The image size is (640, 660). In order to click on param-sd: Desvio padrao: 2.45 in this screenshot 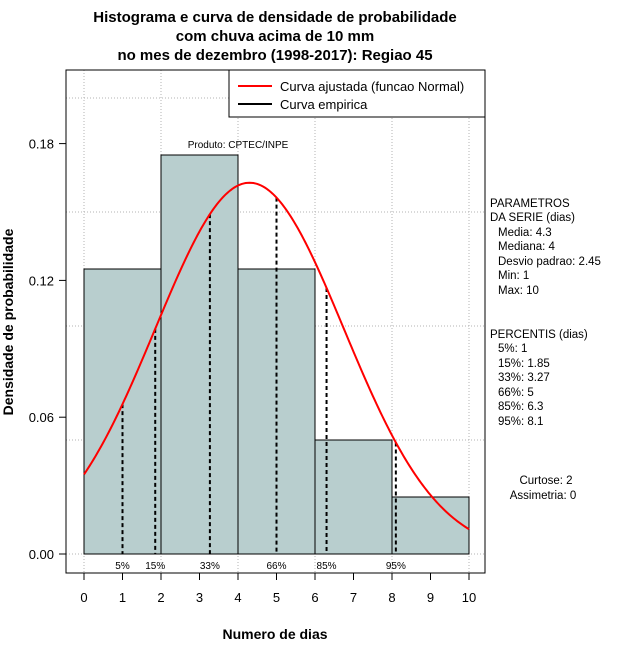, I will do `click(549, 262)`.